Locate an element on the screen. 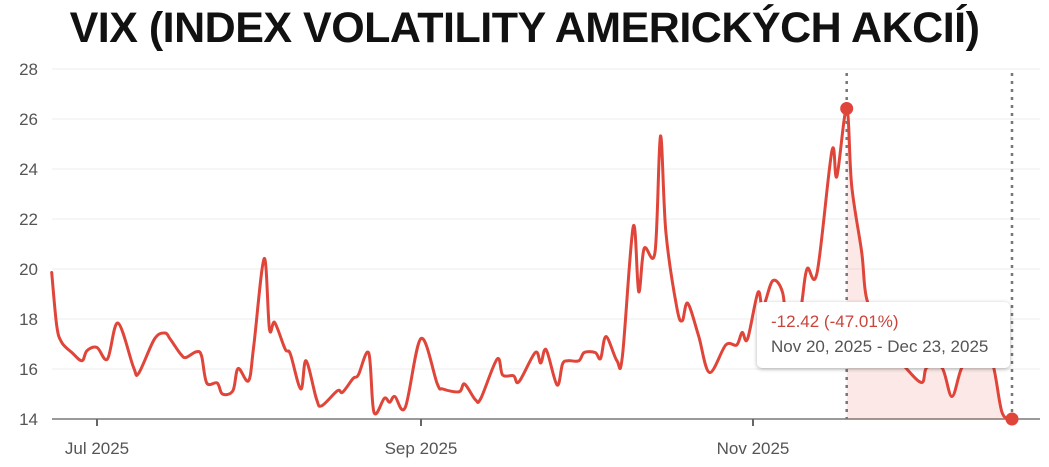  selection-end-marker is located at coordinates (1012, 419).